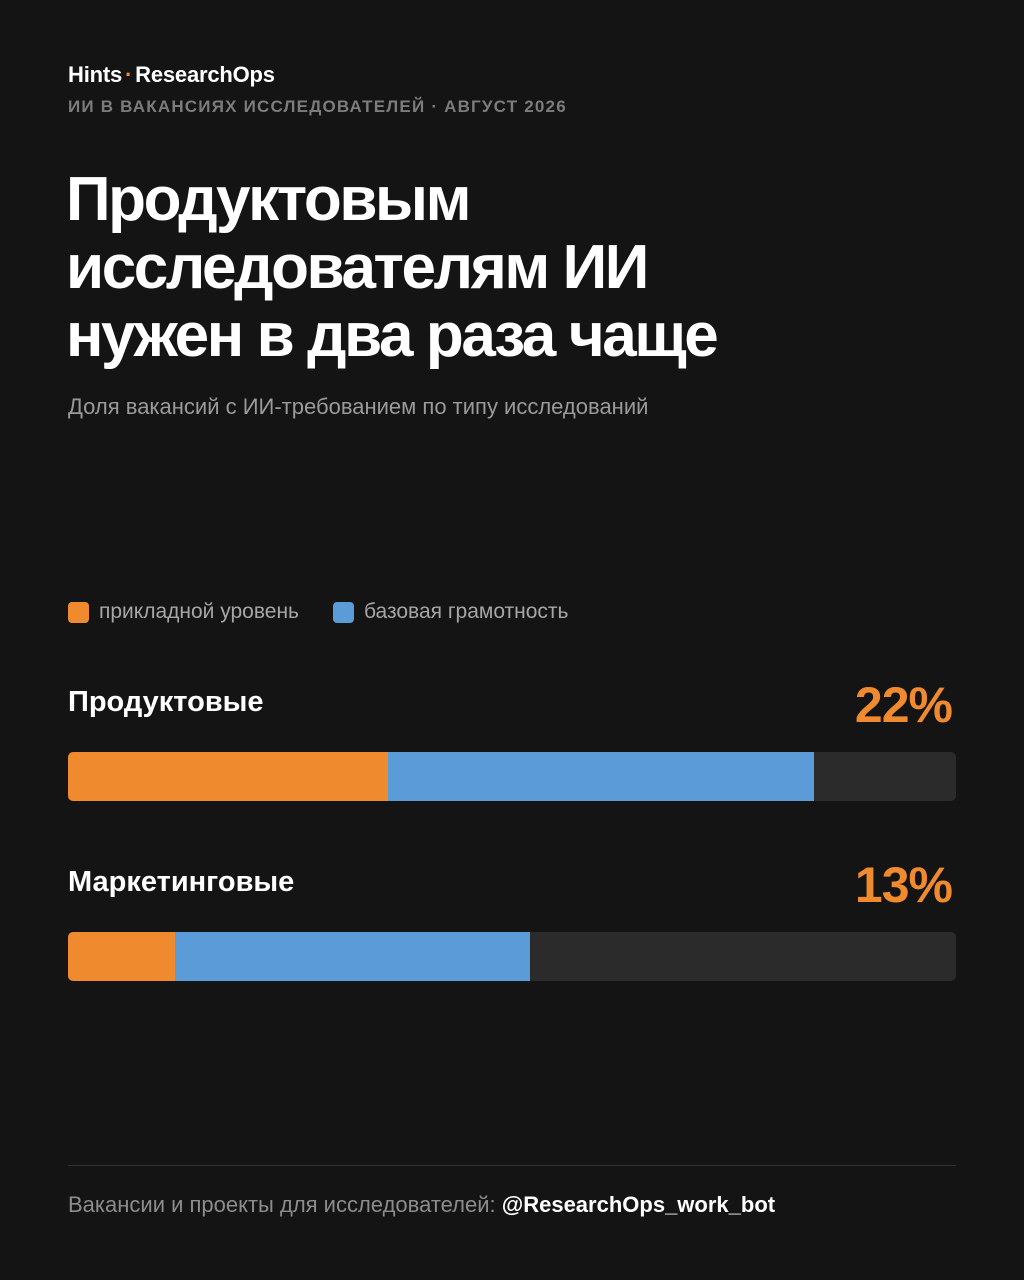 The width and height of the screenshot is (1024, 1280). Describe the element at coordinates (199, 611) in the screenshot. I see `legend-label-applied: прикладной уровень` at that location.